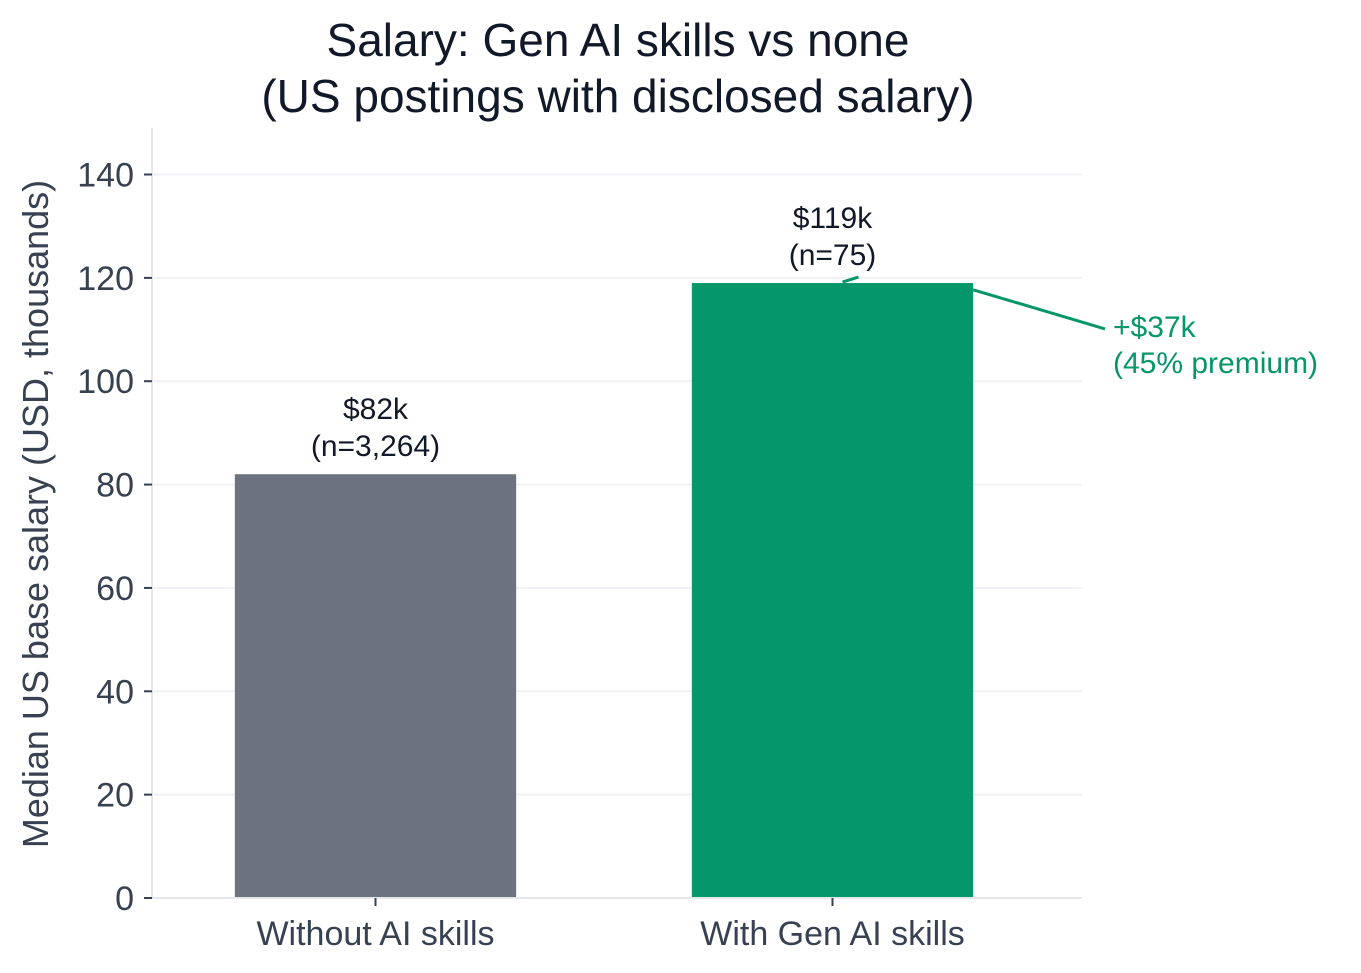  Describe the element at coordinates (115, 486) in the screenshot. I see `y-tick-label: 80` at that location.